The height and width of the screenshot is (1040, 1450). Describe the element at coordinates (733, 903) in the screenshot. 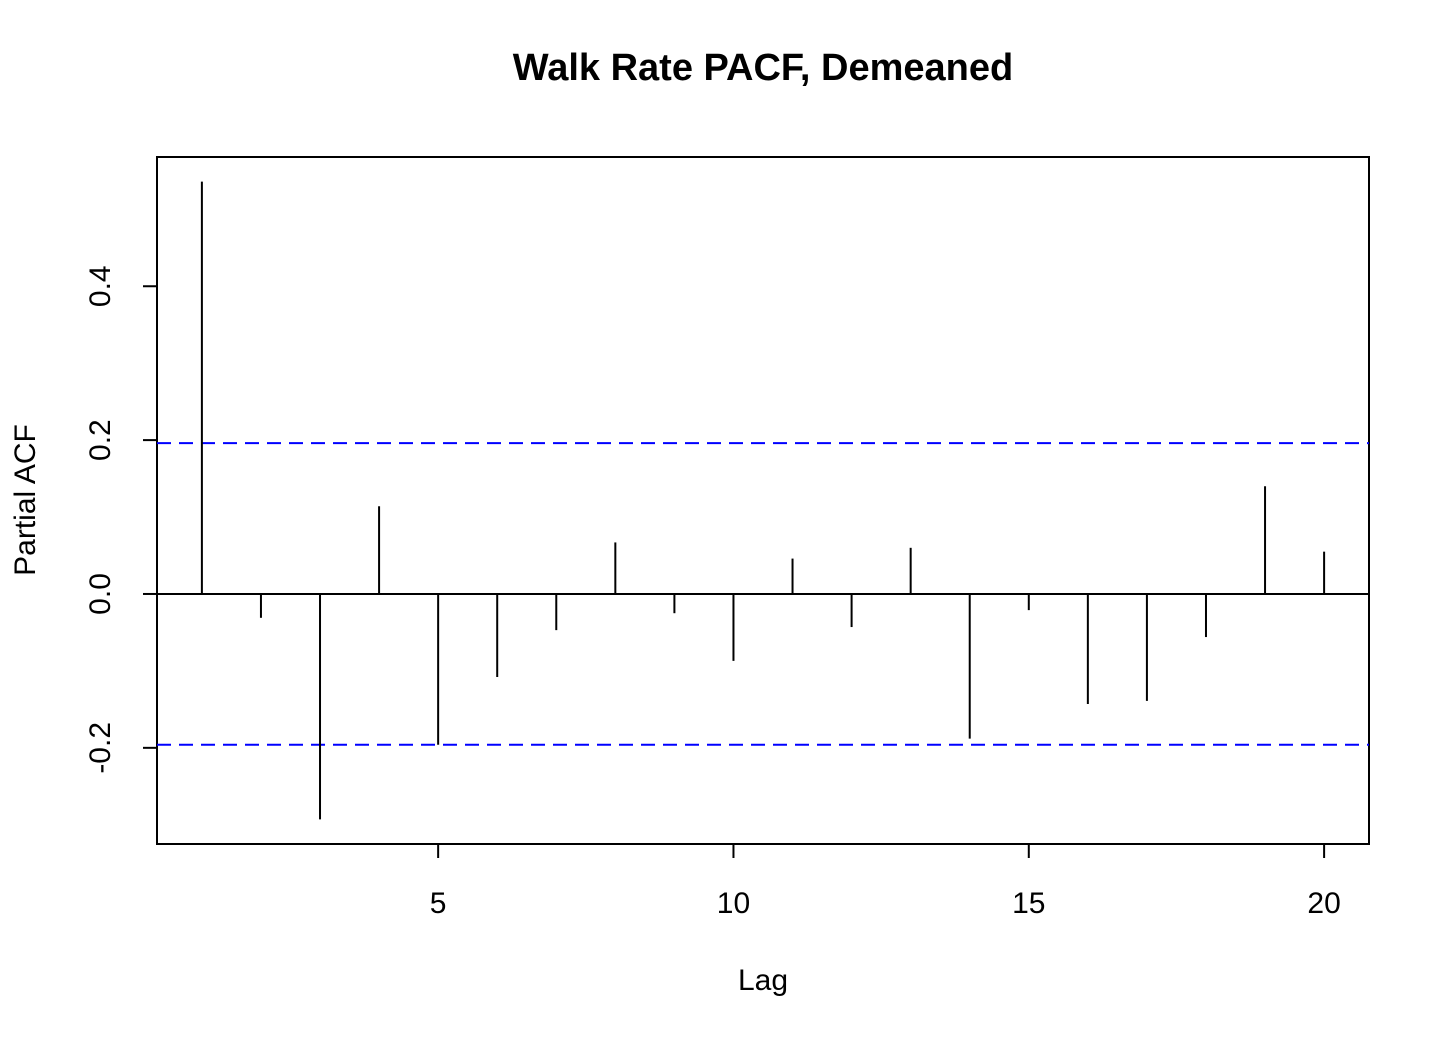

I see `x-tick-label: 10` at that location.